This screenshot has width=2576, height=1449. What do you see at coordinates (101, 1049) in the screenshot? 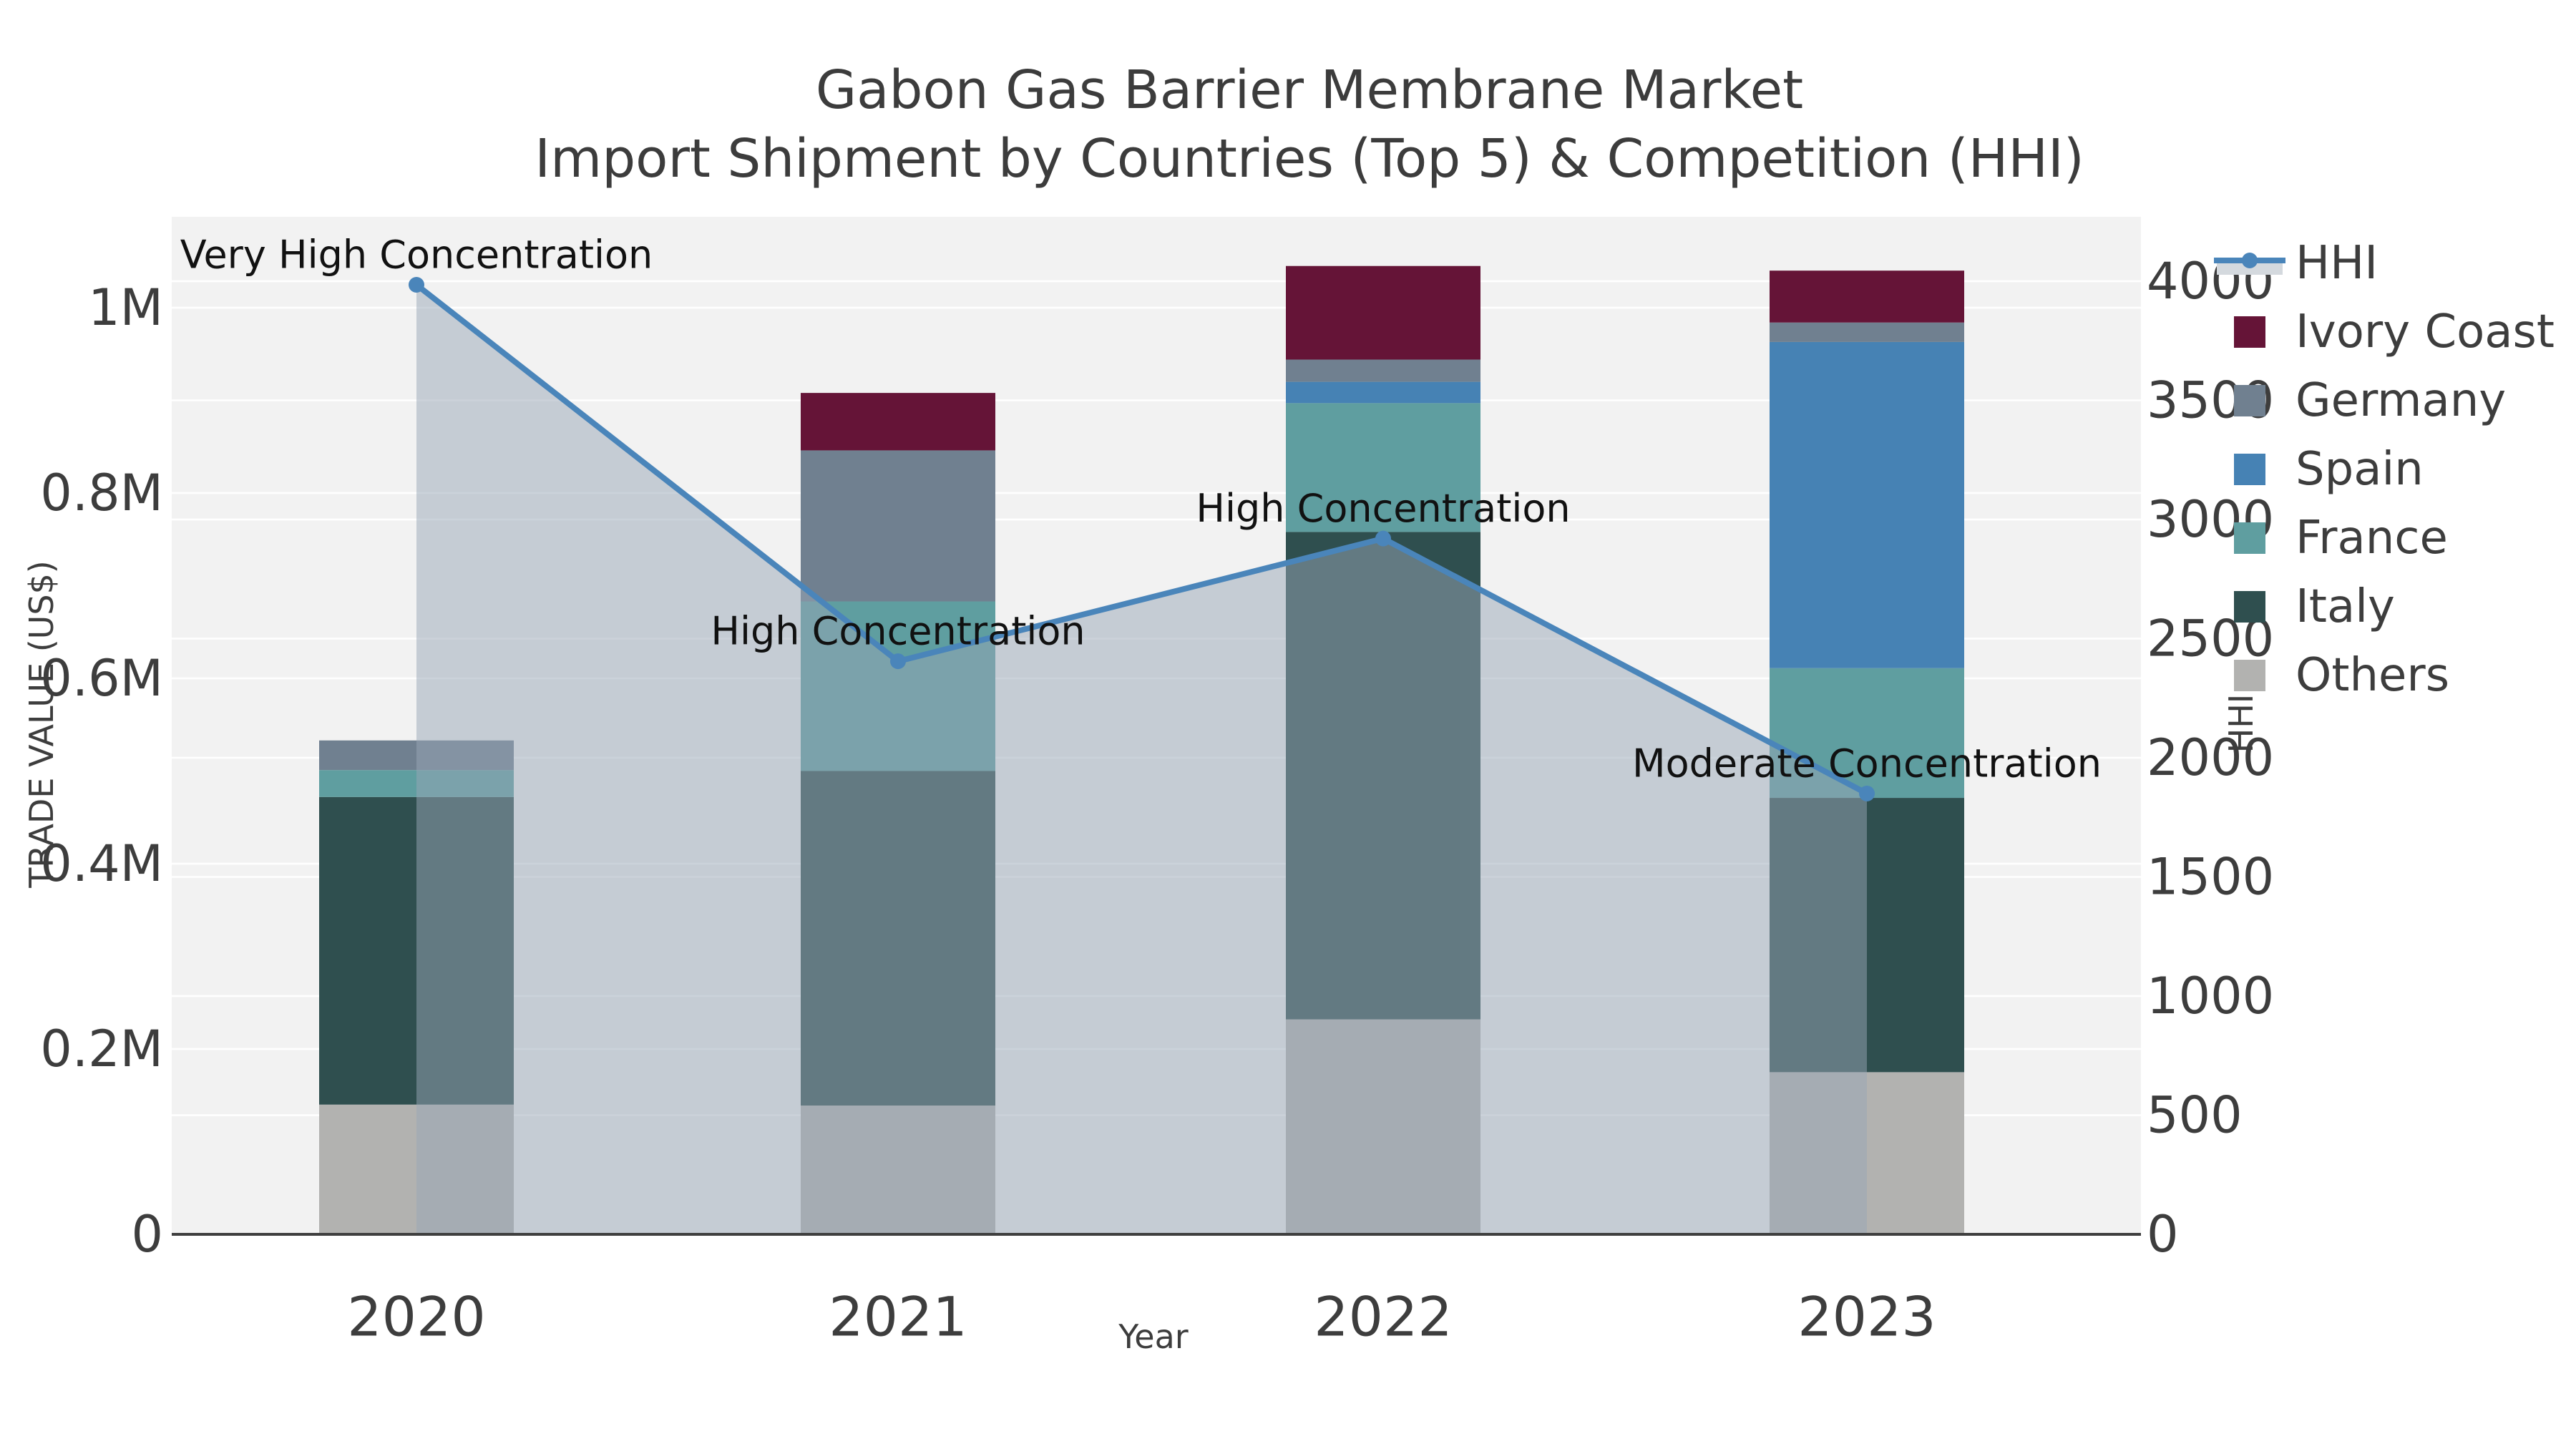
I see `left-axis-tick-0.2M: 0.2M` at bounding box center [101, 1049].